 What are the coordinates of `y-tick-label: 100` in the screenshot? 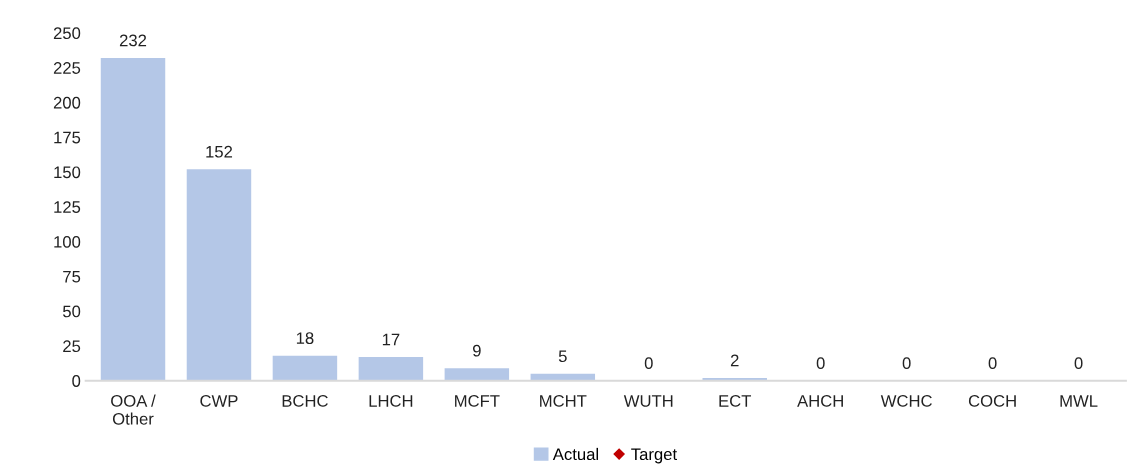 It's located at (67, 241).